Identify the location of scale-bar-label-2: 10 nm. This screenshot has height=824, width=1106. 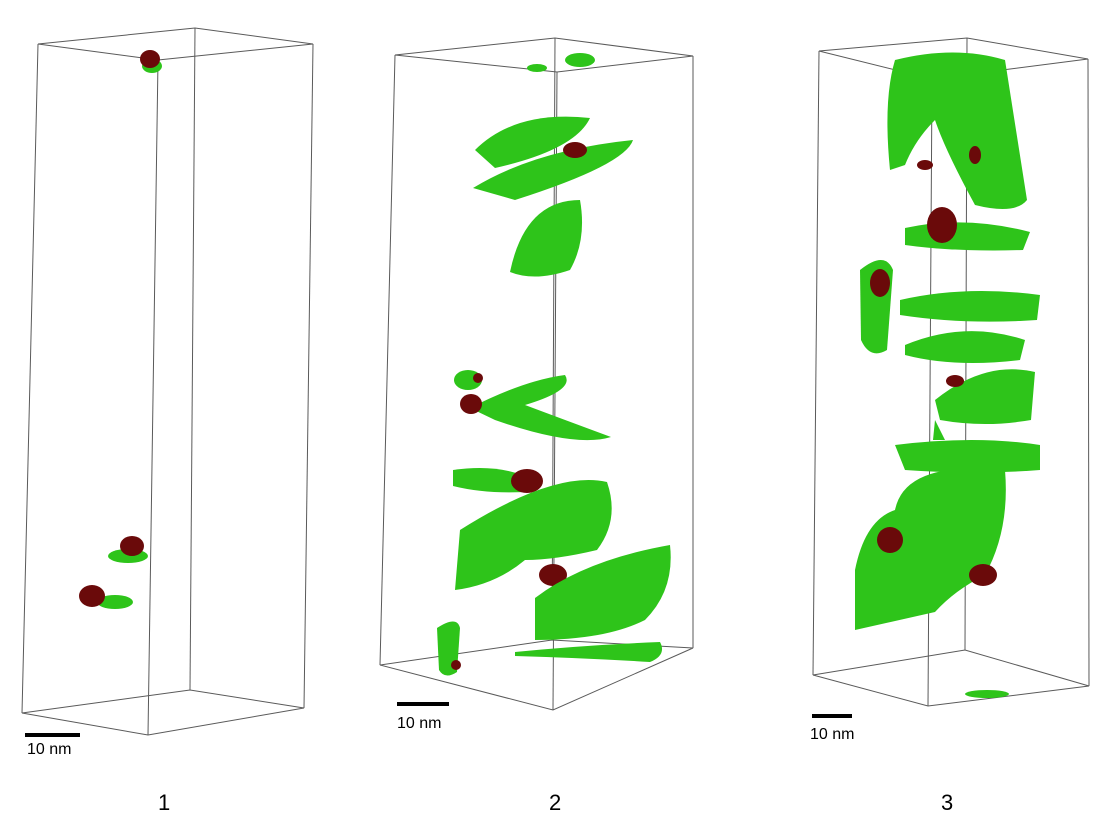
(419, 723).